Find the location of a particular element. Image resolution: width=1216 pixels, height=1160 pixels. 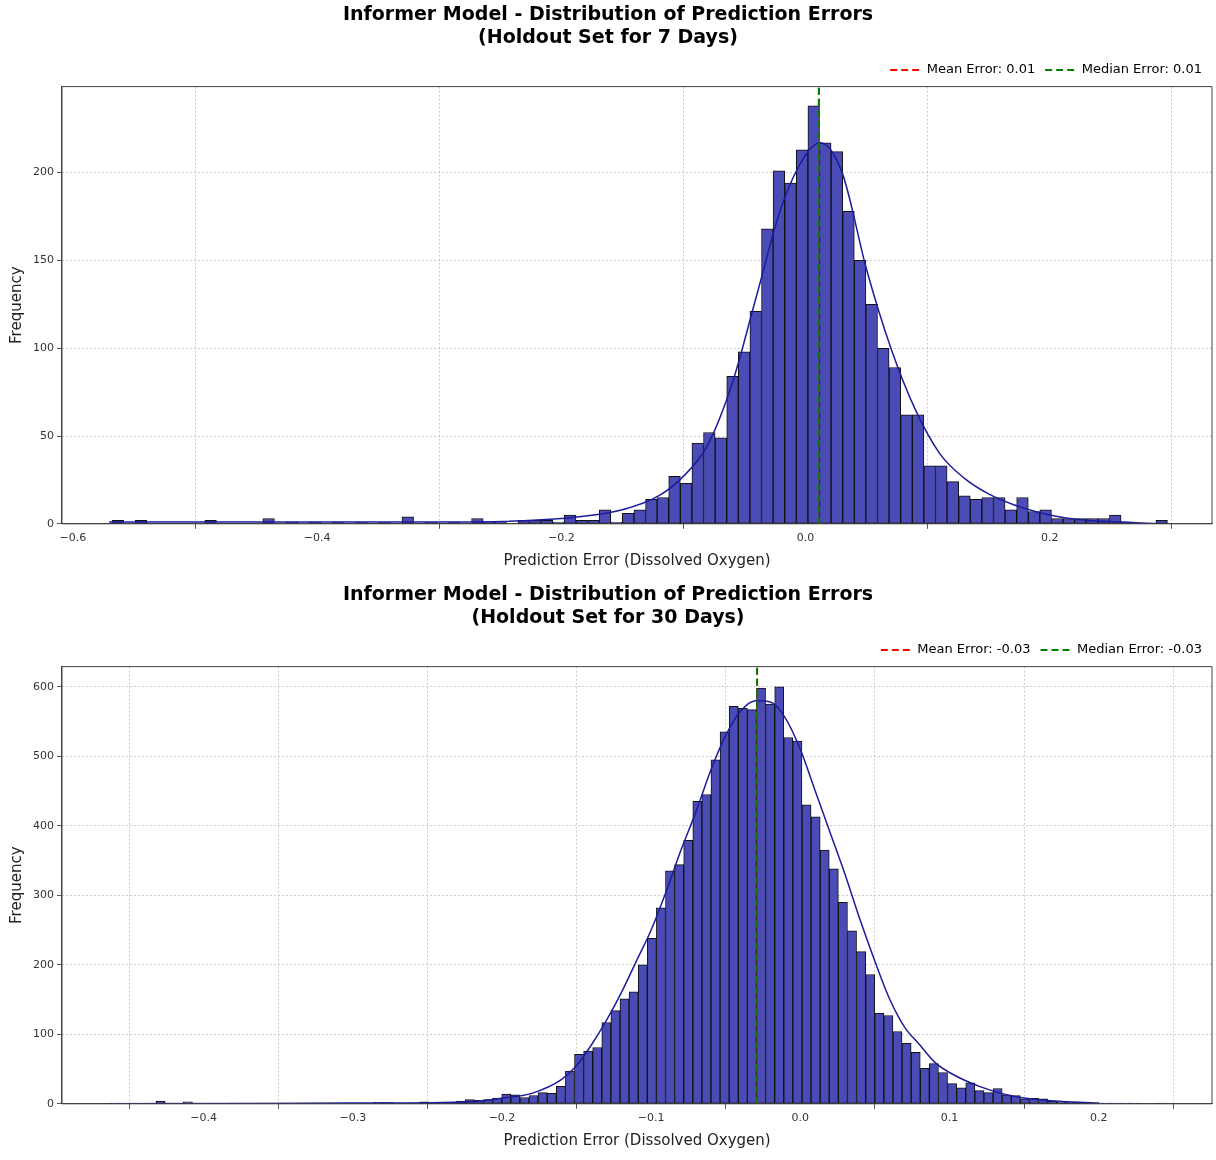

legend-label: Mean Error: 0.01 is located at coordinates (981, 69).